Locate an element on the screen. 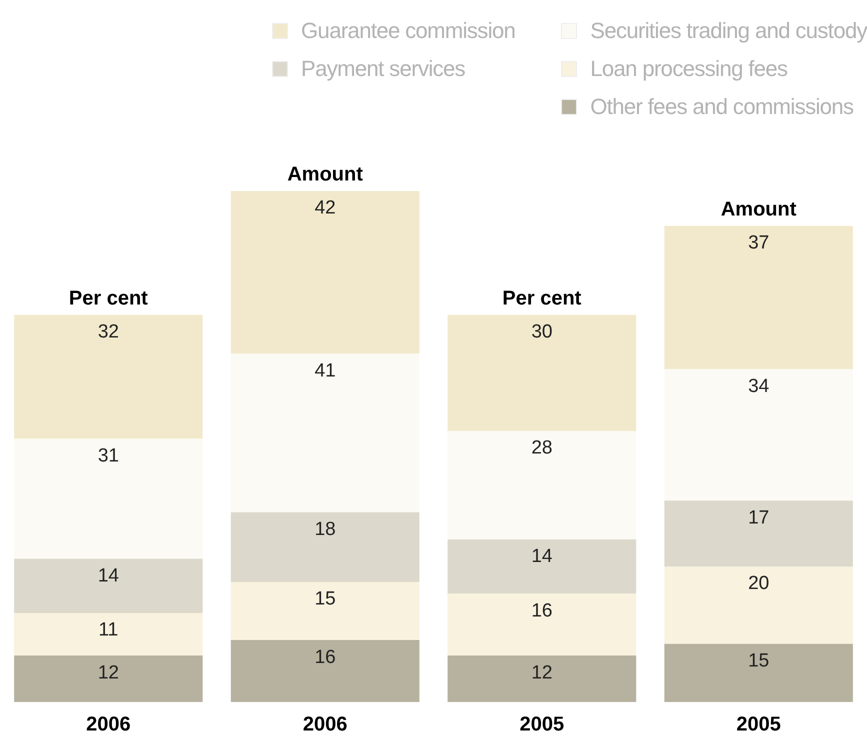 The image size is (867, 744). data-label: 28 is located at coordinates (541, 448).